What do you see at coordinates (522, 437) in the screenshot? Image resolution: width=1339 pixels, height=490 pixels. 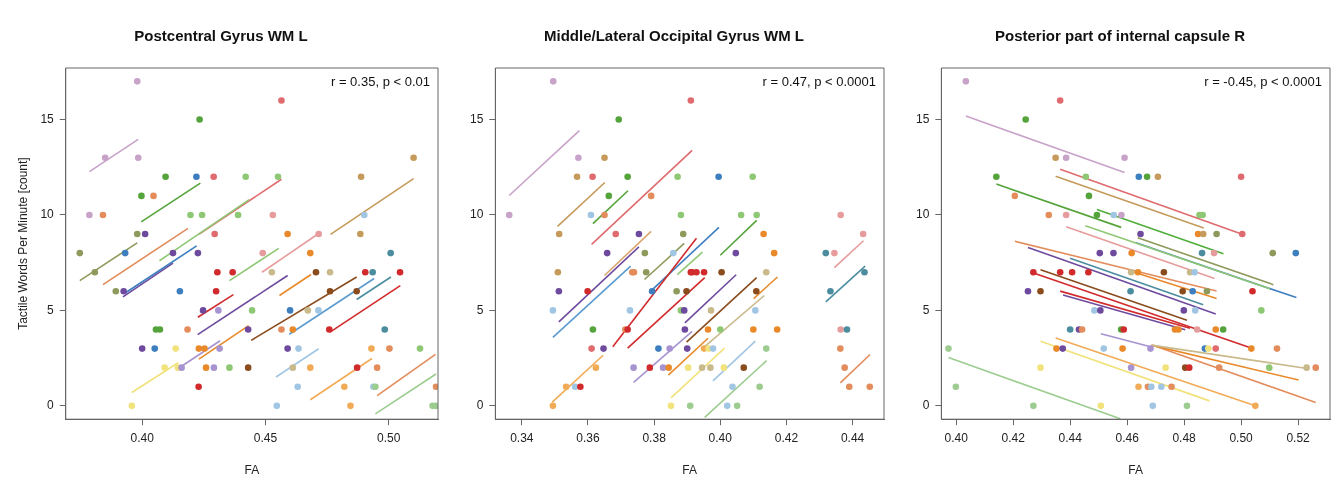 I see `x-tick-label: 0.34` at bounding box center [522, 437].